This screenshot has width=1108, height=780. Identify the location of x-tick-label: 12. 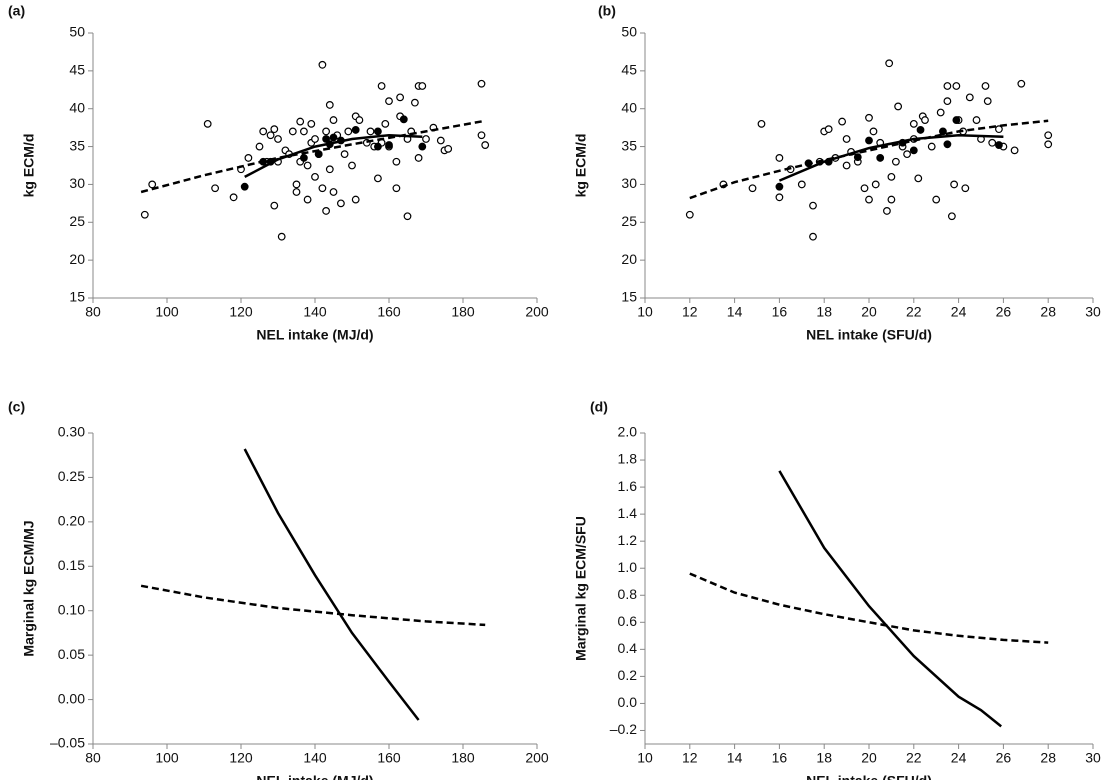
(690, 758).